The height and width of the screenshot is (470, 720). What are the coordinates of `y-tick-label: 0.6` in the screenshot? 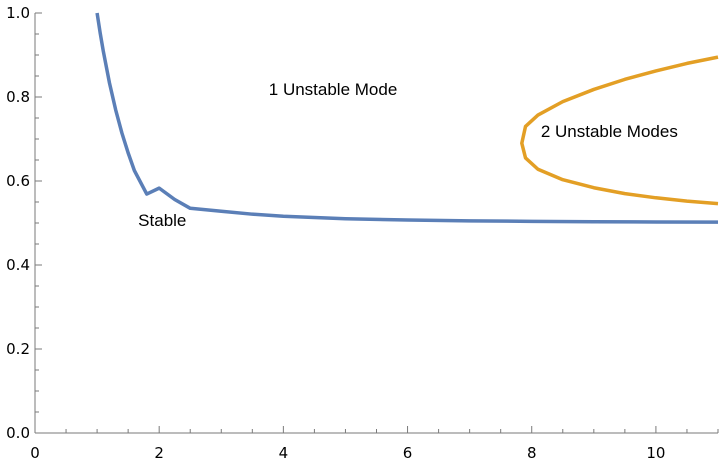 It's located at (18, 181).